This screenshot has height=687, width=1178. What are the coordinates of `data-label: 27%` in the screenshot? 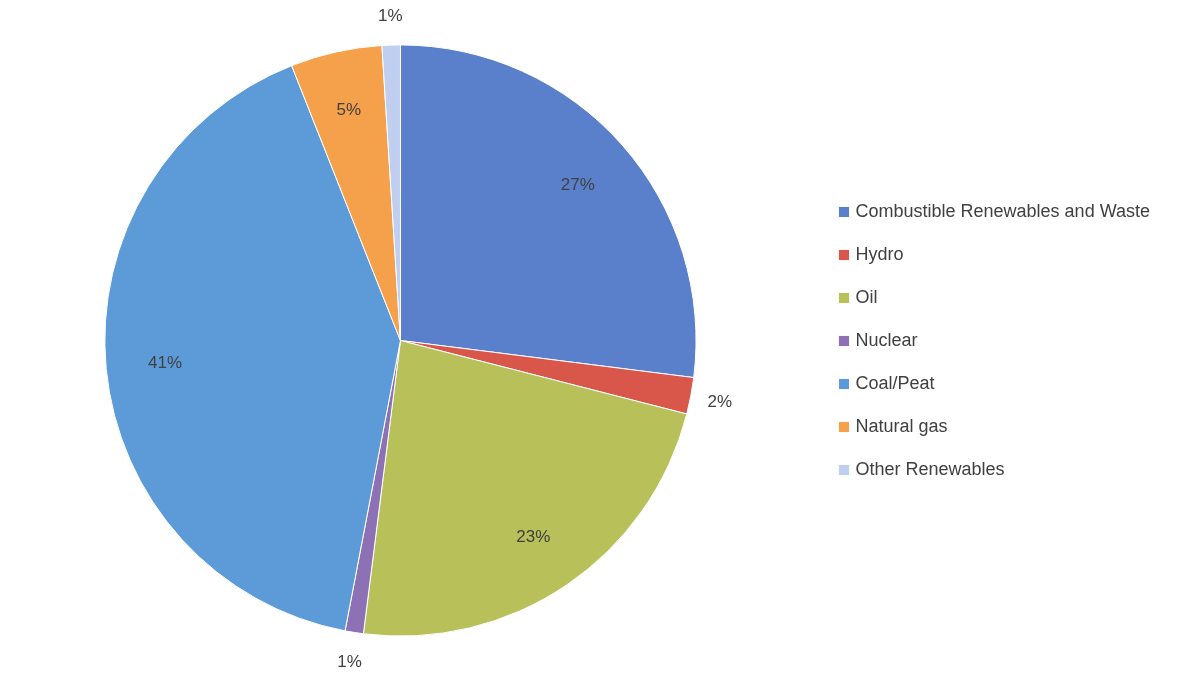 It's located at (577, 184).